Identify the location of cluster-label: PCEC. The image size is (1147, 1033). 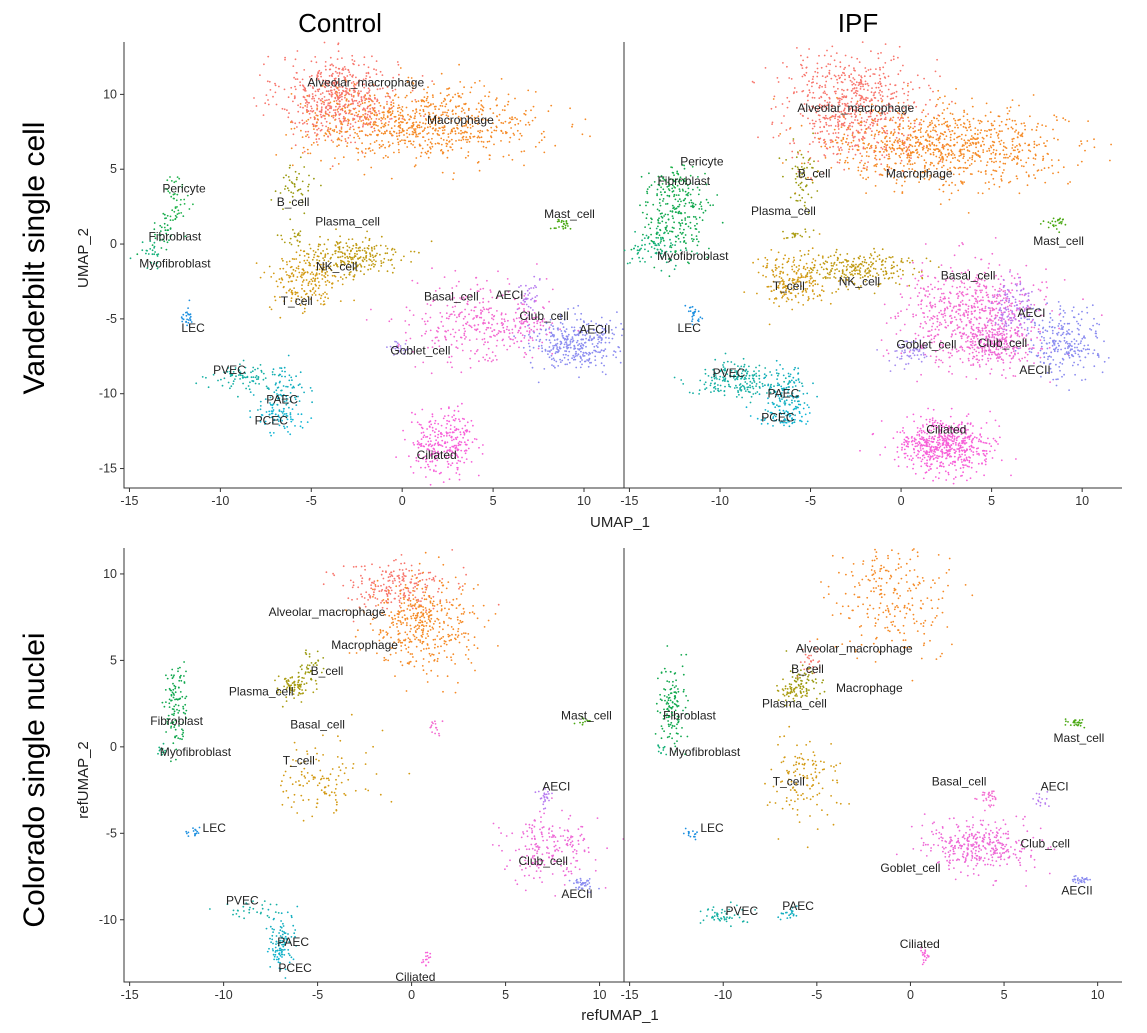
(272, 421).